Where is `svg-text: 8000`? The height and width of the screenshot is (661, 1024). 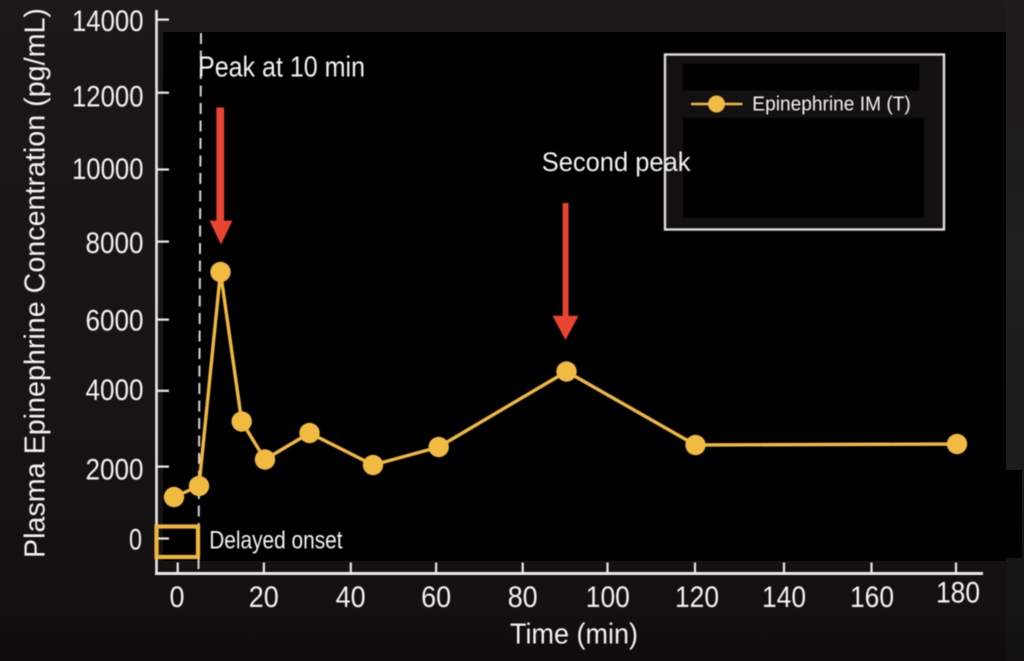 svg-text: 8000 is located at coordinates (115, 243).